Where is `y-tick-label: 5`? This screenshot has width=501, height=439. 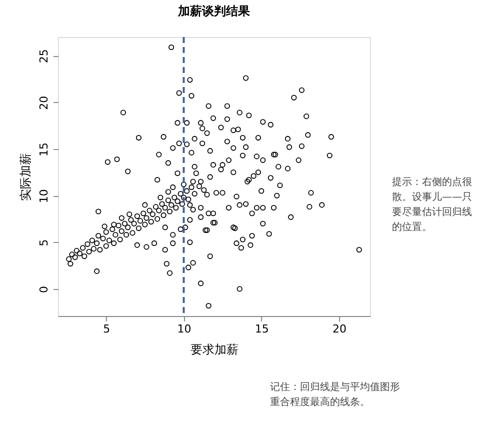
y-tick-label: 5 is located at coordinates (44, 242).